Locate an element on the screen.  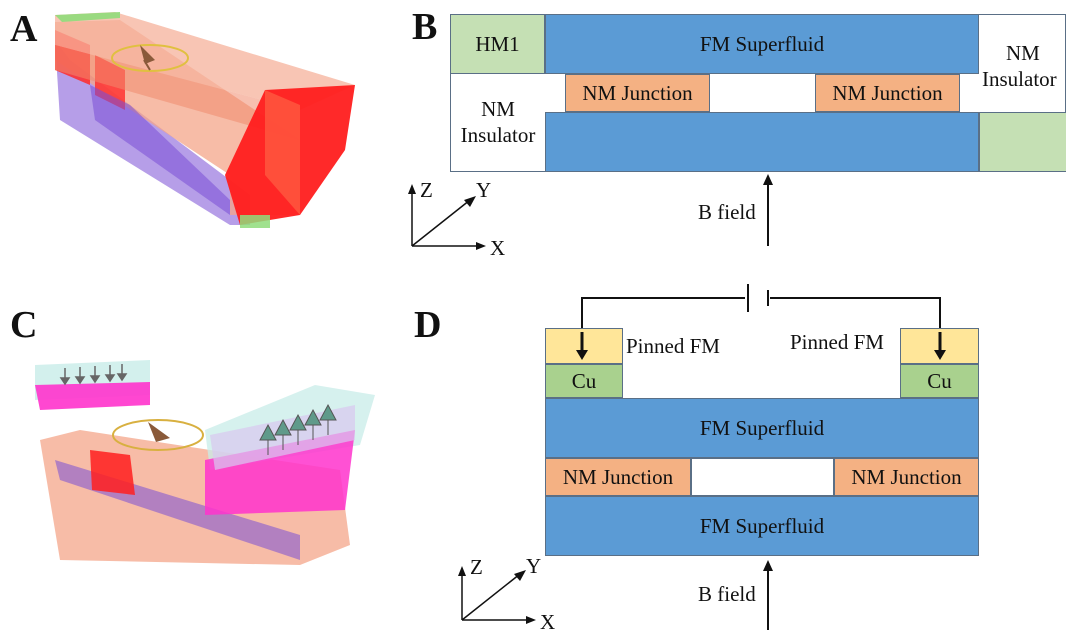
panel-letter-d: D is located at coordinates (428, 325).